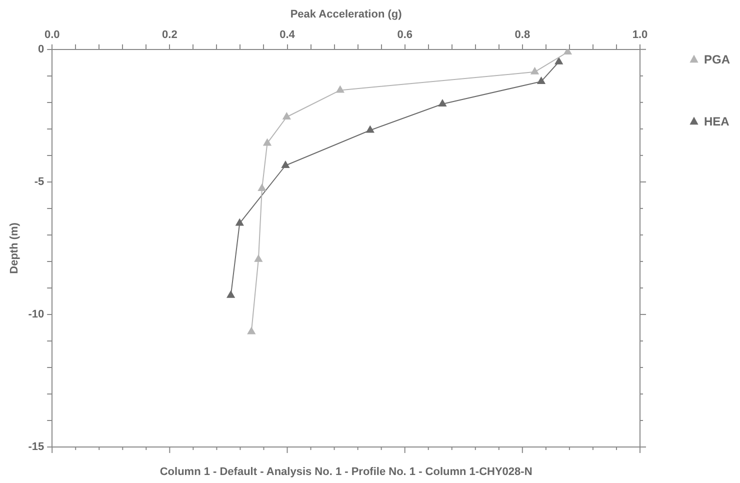 The height and width of the screenshot is (483, 740). I want to click on y-tick-label: -10, so click(36, 314).